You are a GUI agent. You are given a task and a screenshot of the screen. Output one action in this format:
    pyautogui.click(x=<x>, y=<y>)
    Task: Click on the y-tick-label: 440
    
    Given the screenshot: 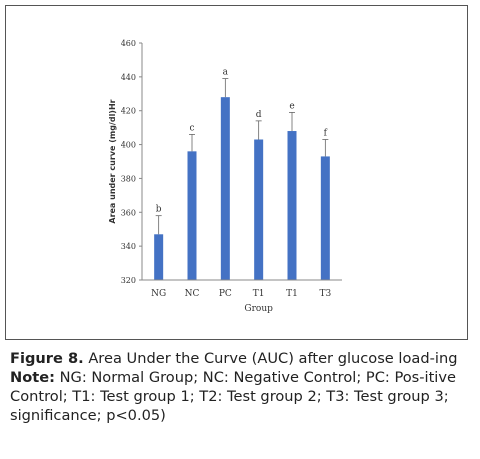 What is the action you would take?
    pyautogui.click(x=128, y=77)
    